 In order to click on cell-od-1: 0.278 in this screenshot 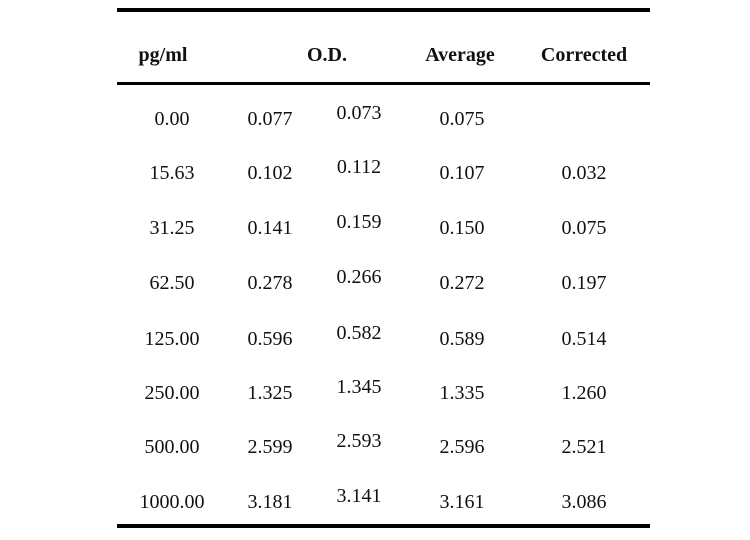, I will do `click(270, 283)`.